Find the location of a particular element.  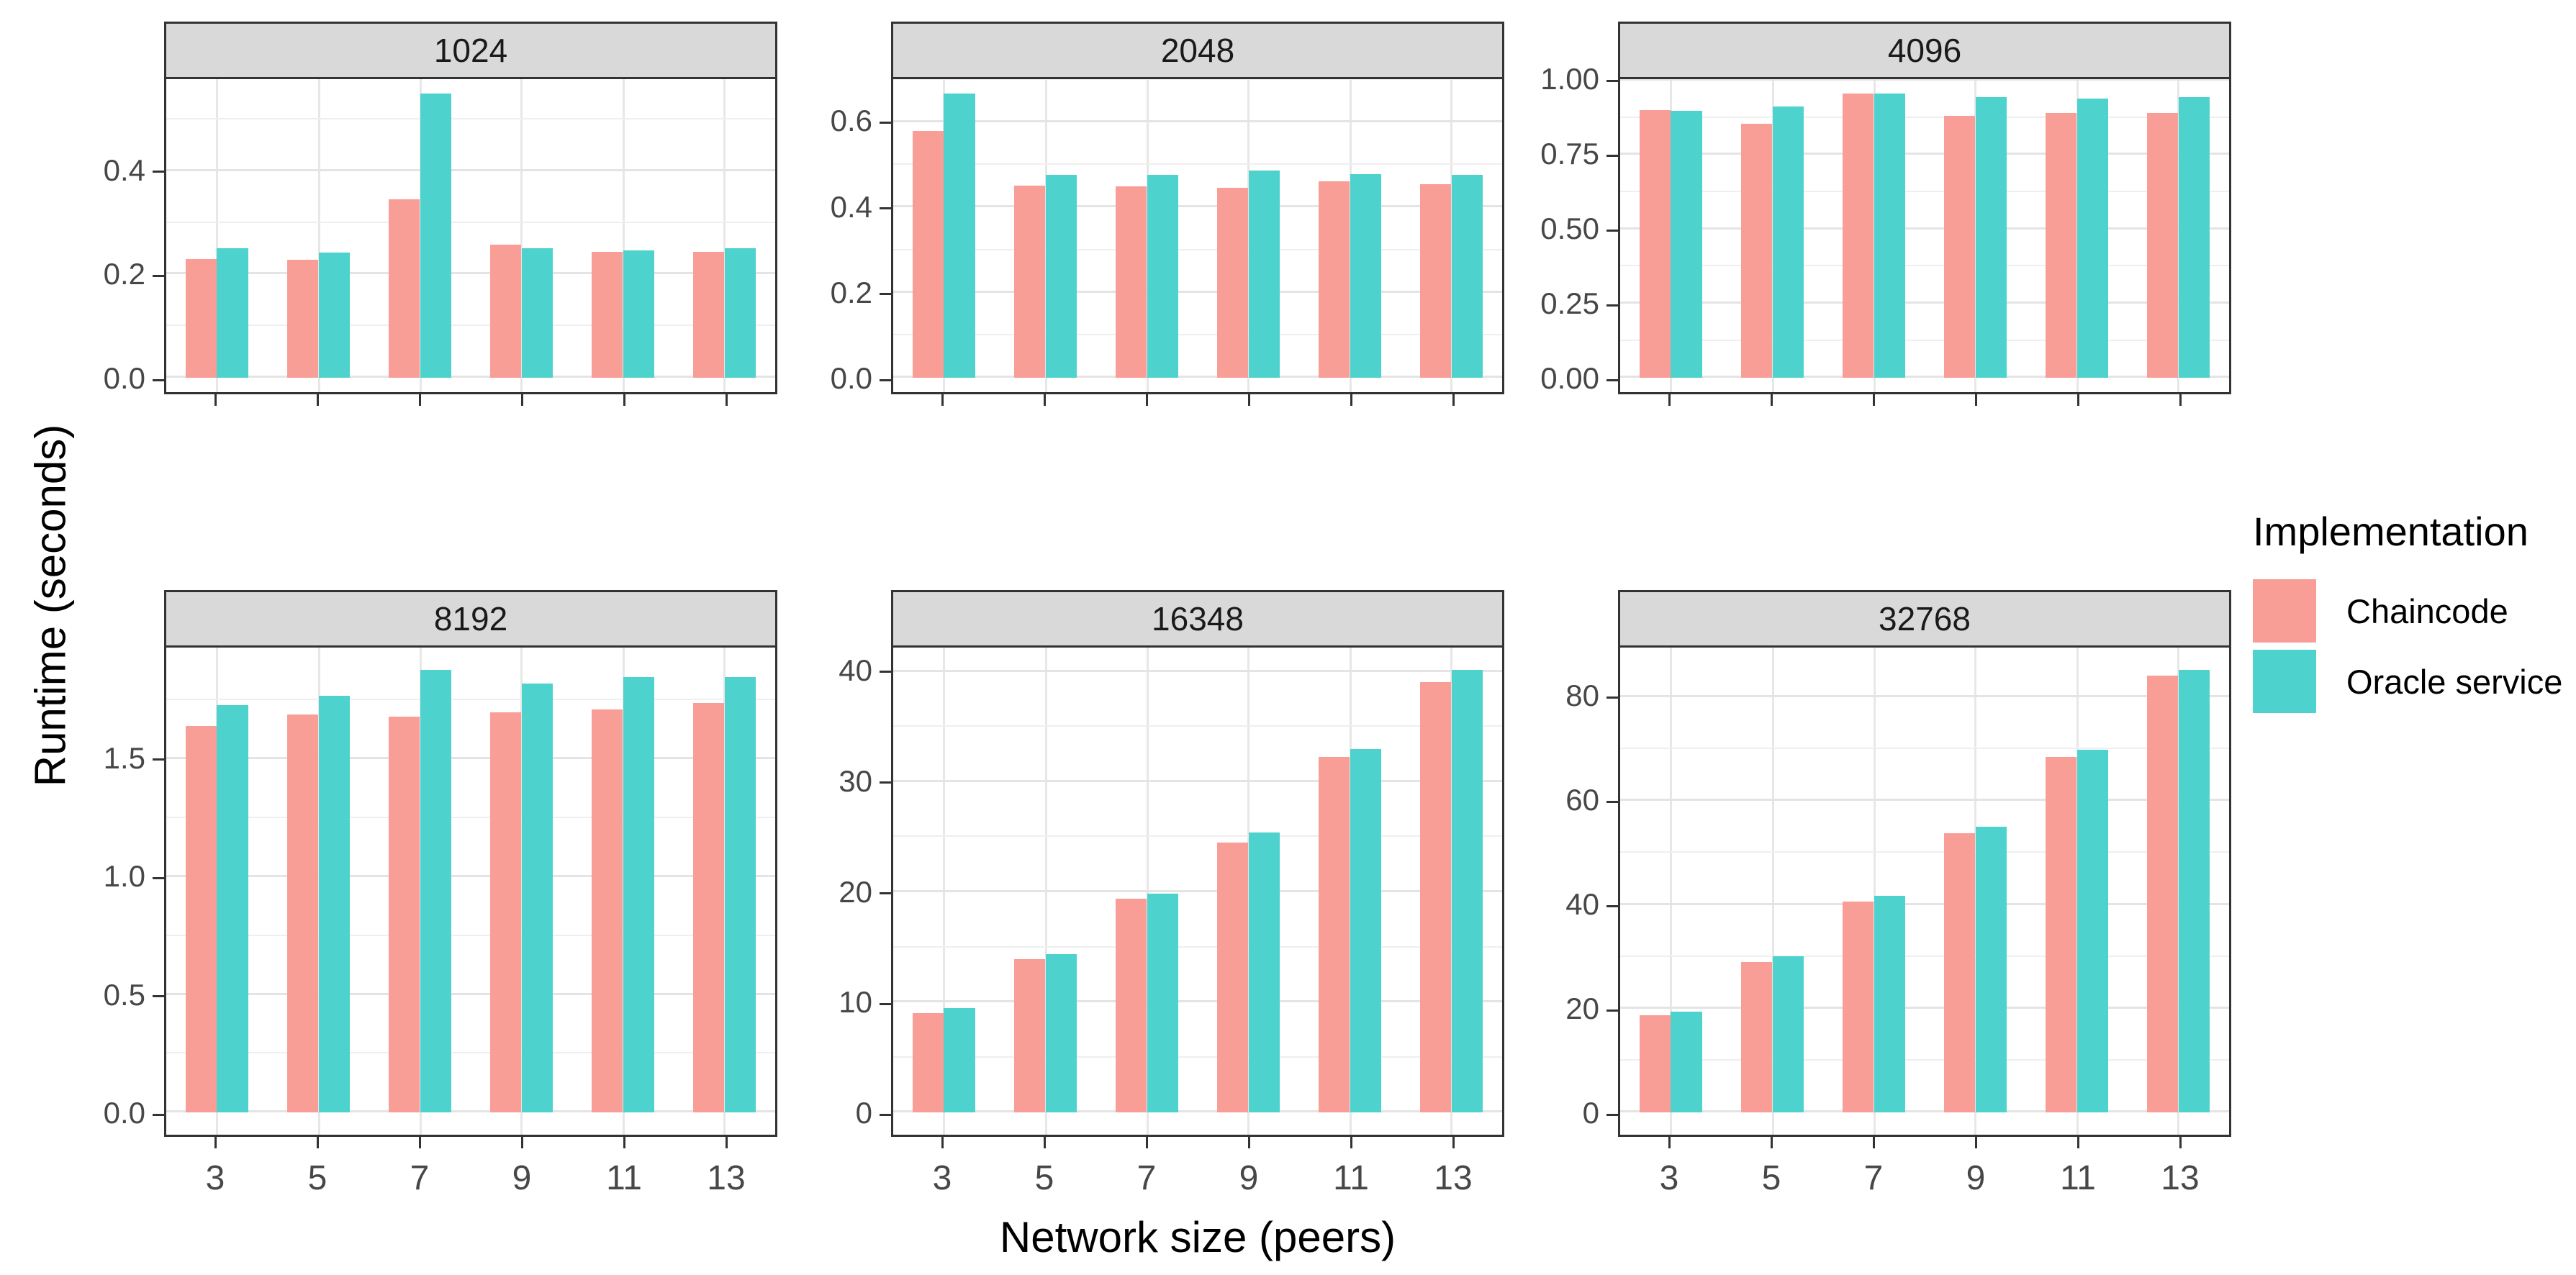

y-tick-label: 0.2 is located at coordinates (851, 292).